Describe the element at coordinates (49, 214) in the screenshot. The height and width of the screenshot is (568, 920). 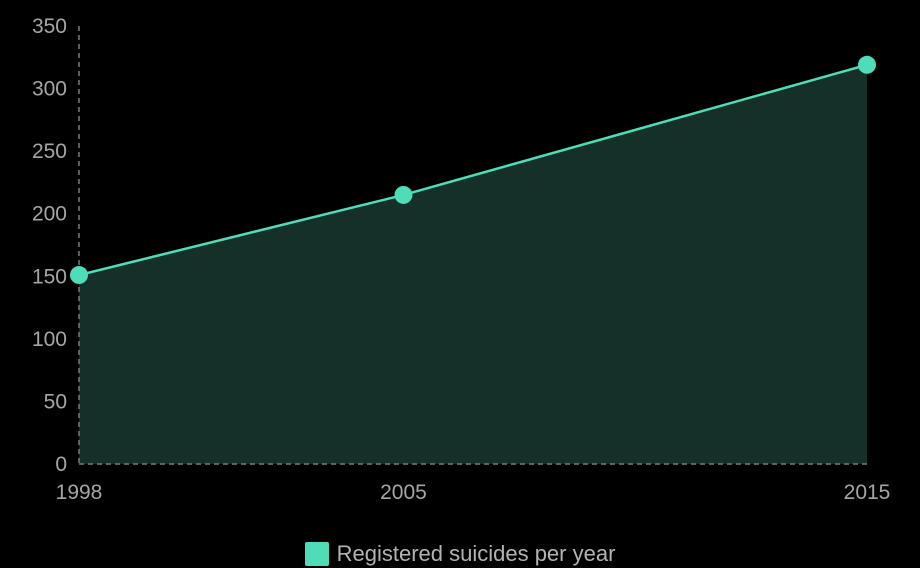
I see `y-tick-label: 200` at that location.